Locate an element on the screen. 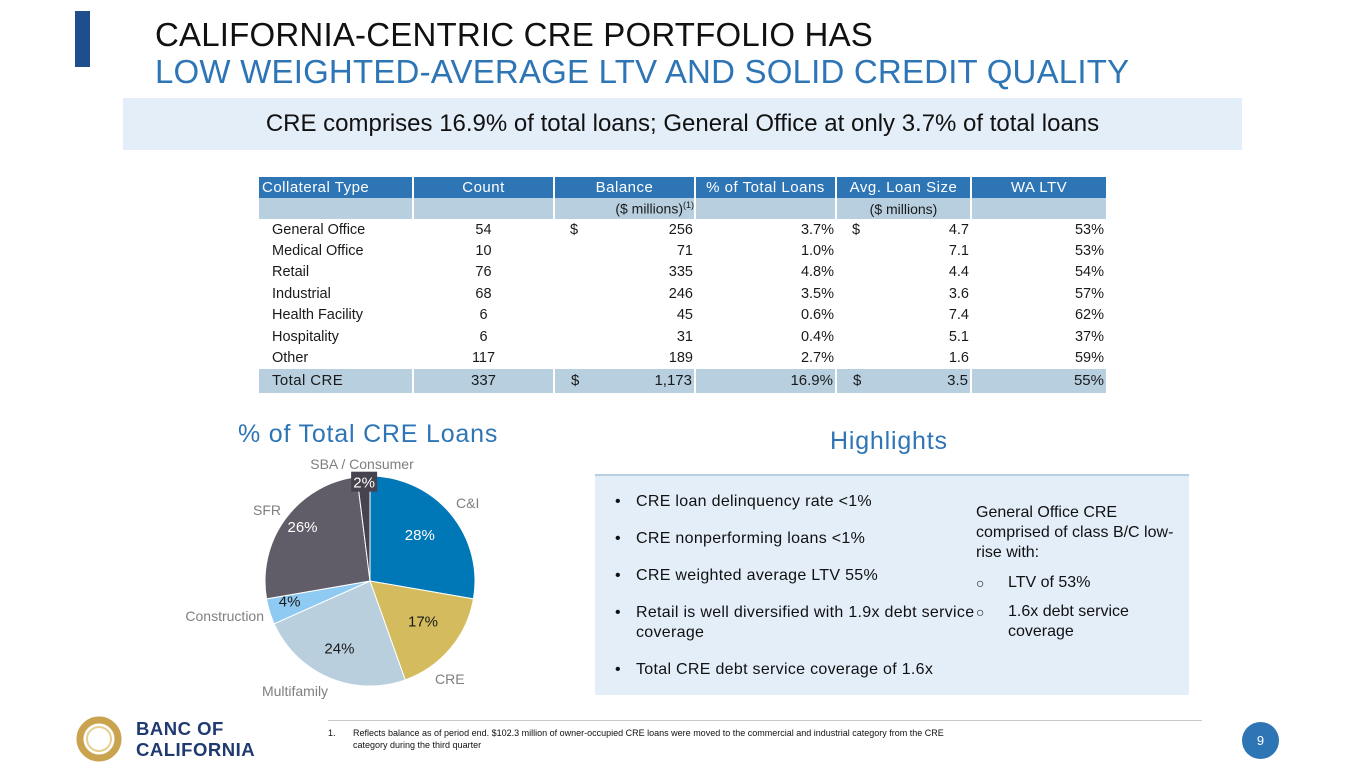  pct-total-loans: 3.7% is located at coordinates (817, 229).